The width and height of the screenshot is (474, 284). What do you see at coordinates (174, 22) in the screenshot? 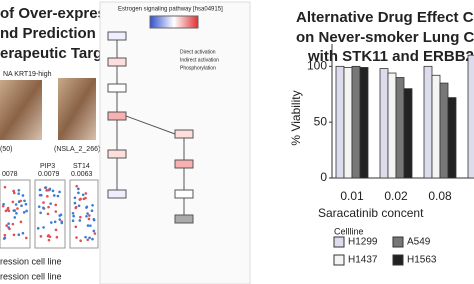
I see `color-key` at bounding box center [174, 22].